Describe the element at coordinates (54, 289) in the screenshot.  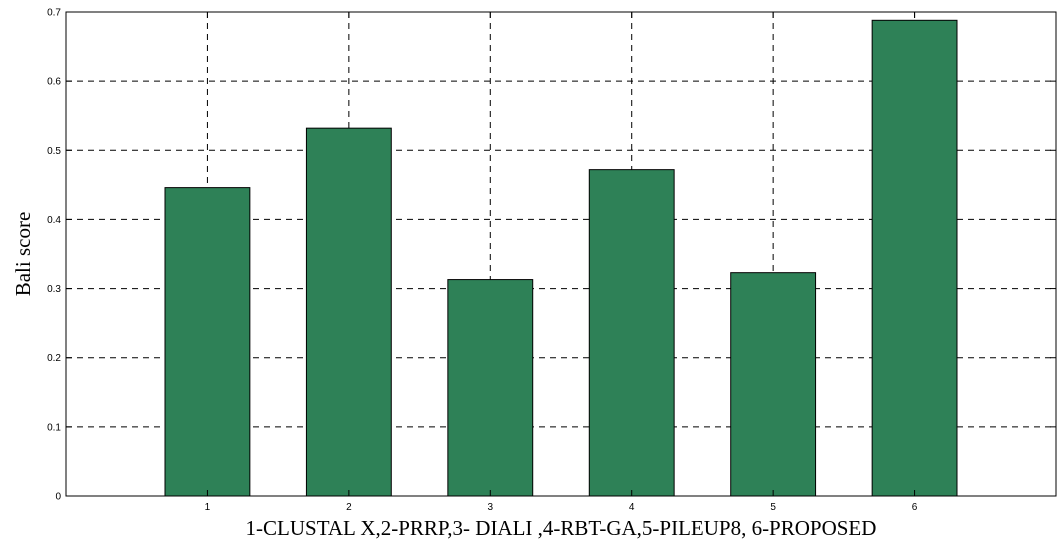
I see `y-tick-label: 0.3` at that location.